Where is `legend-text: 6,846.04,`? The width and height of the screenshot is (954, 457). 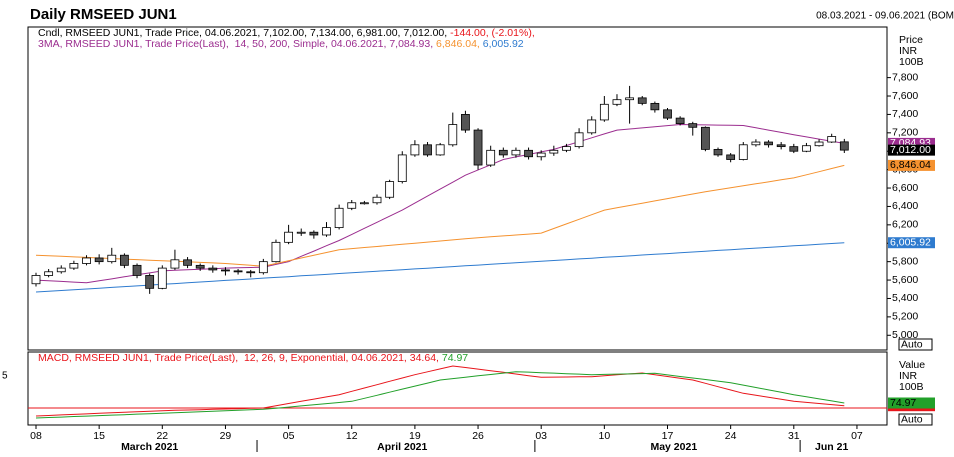 legend-text: 6,846.04, is located at coordinates (459, 44).